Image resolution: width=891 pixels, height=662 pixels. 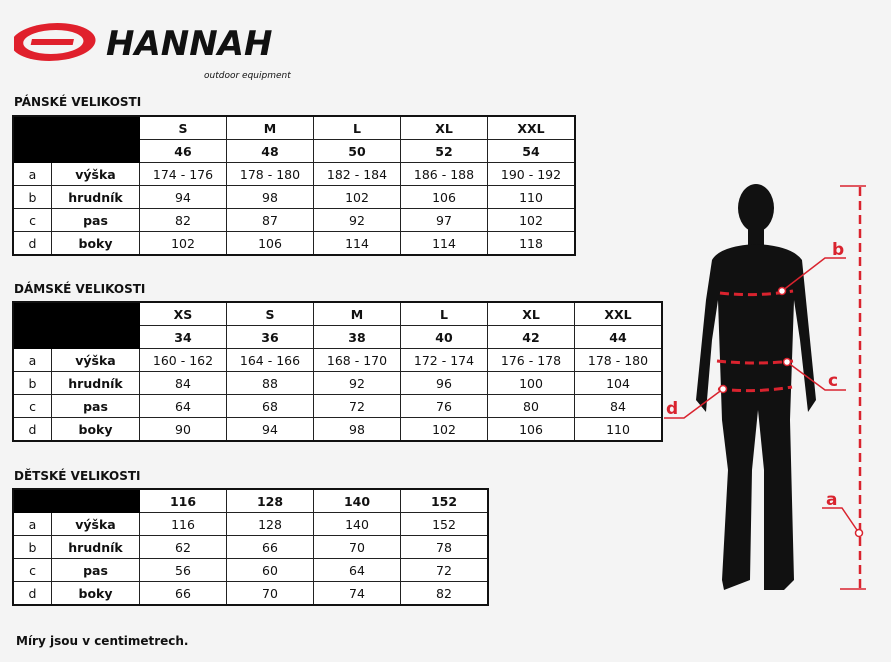 What do you see at coordinates (270, 360) in the screenshot?
I see `value-cell: 164 - 166` at bounding box center [270, 360].